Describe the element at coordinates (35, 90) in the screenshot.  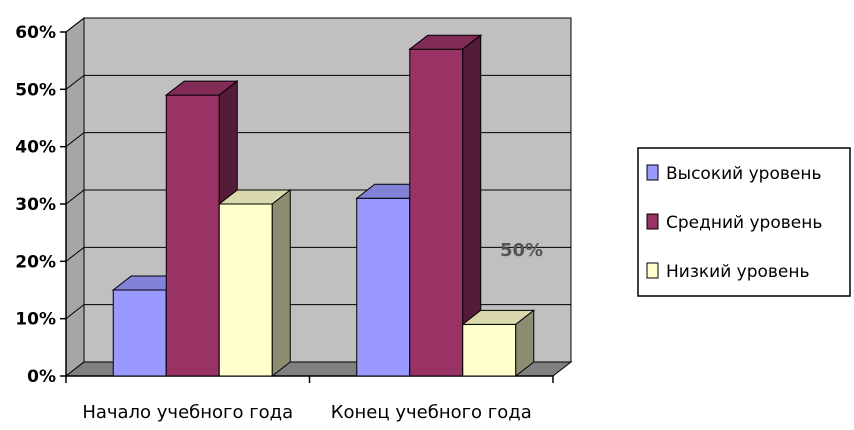
I see `y-tick-label: 50%` at that location.